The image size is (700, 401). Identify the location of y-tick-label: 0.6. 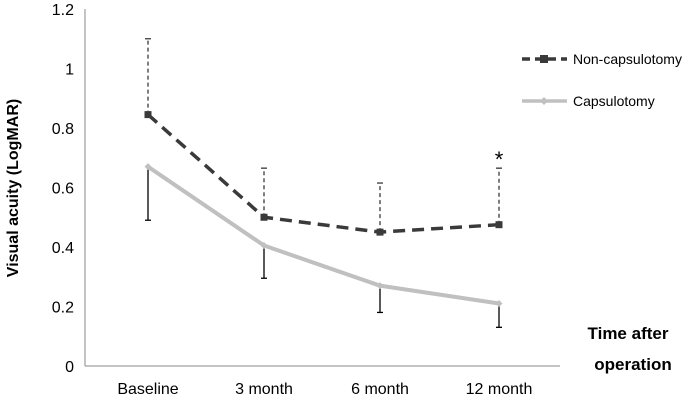
(63, 189).